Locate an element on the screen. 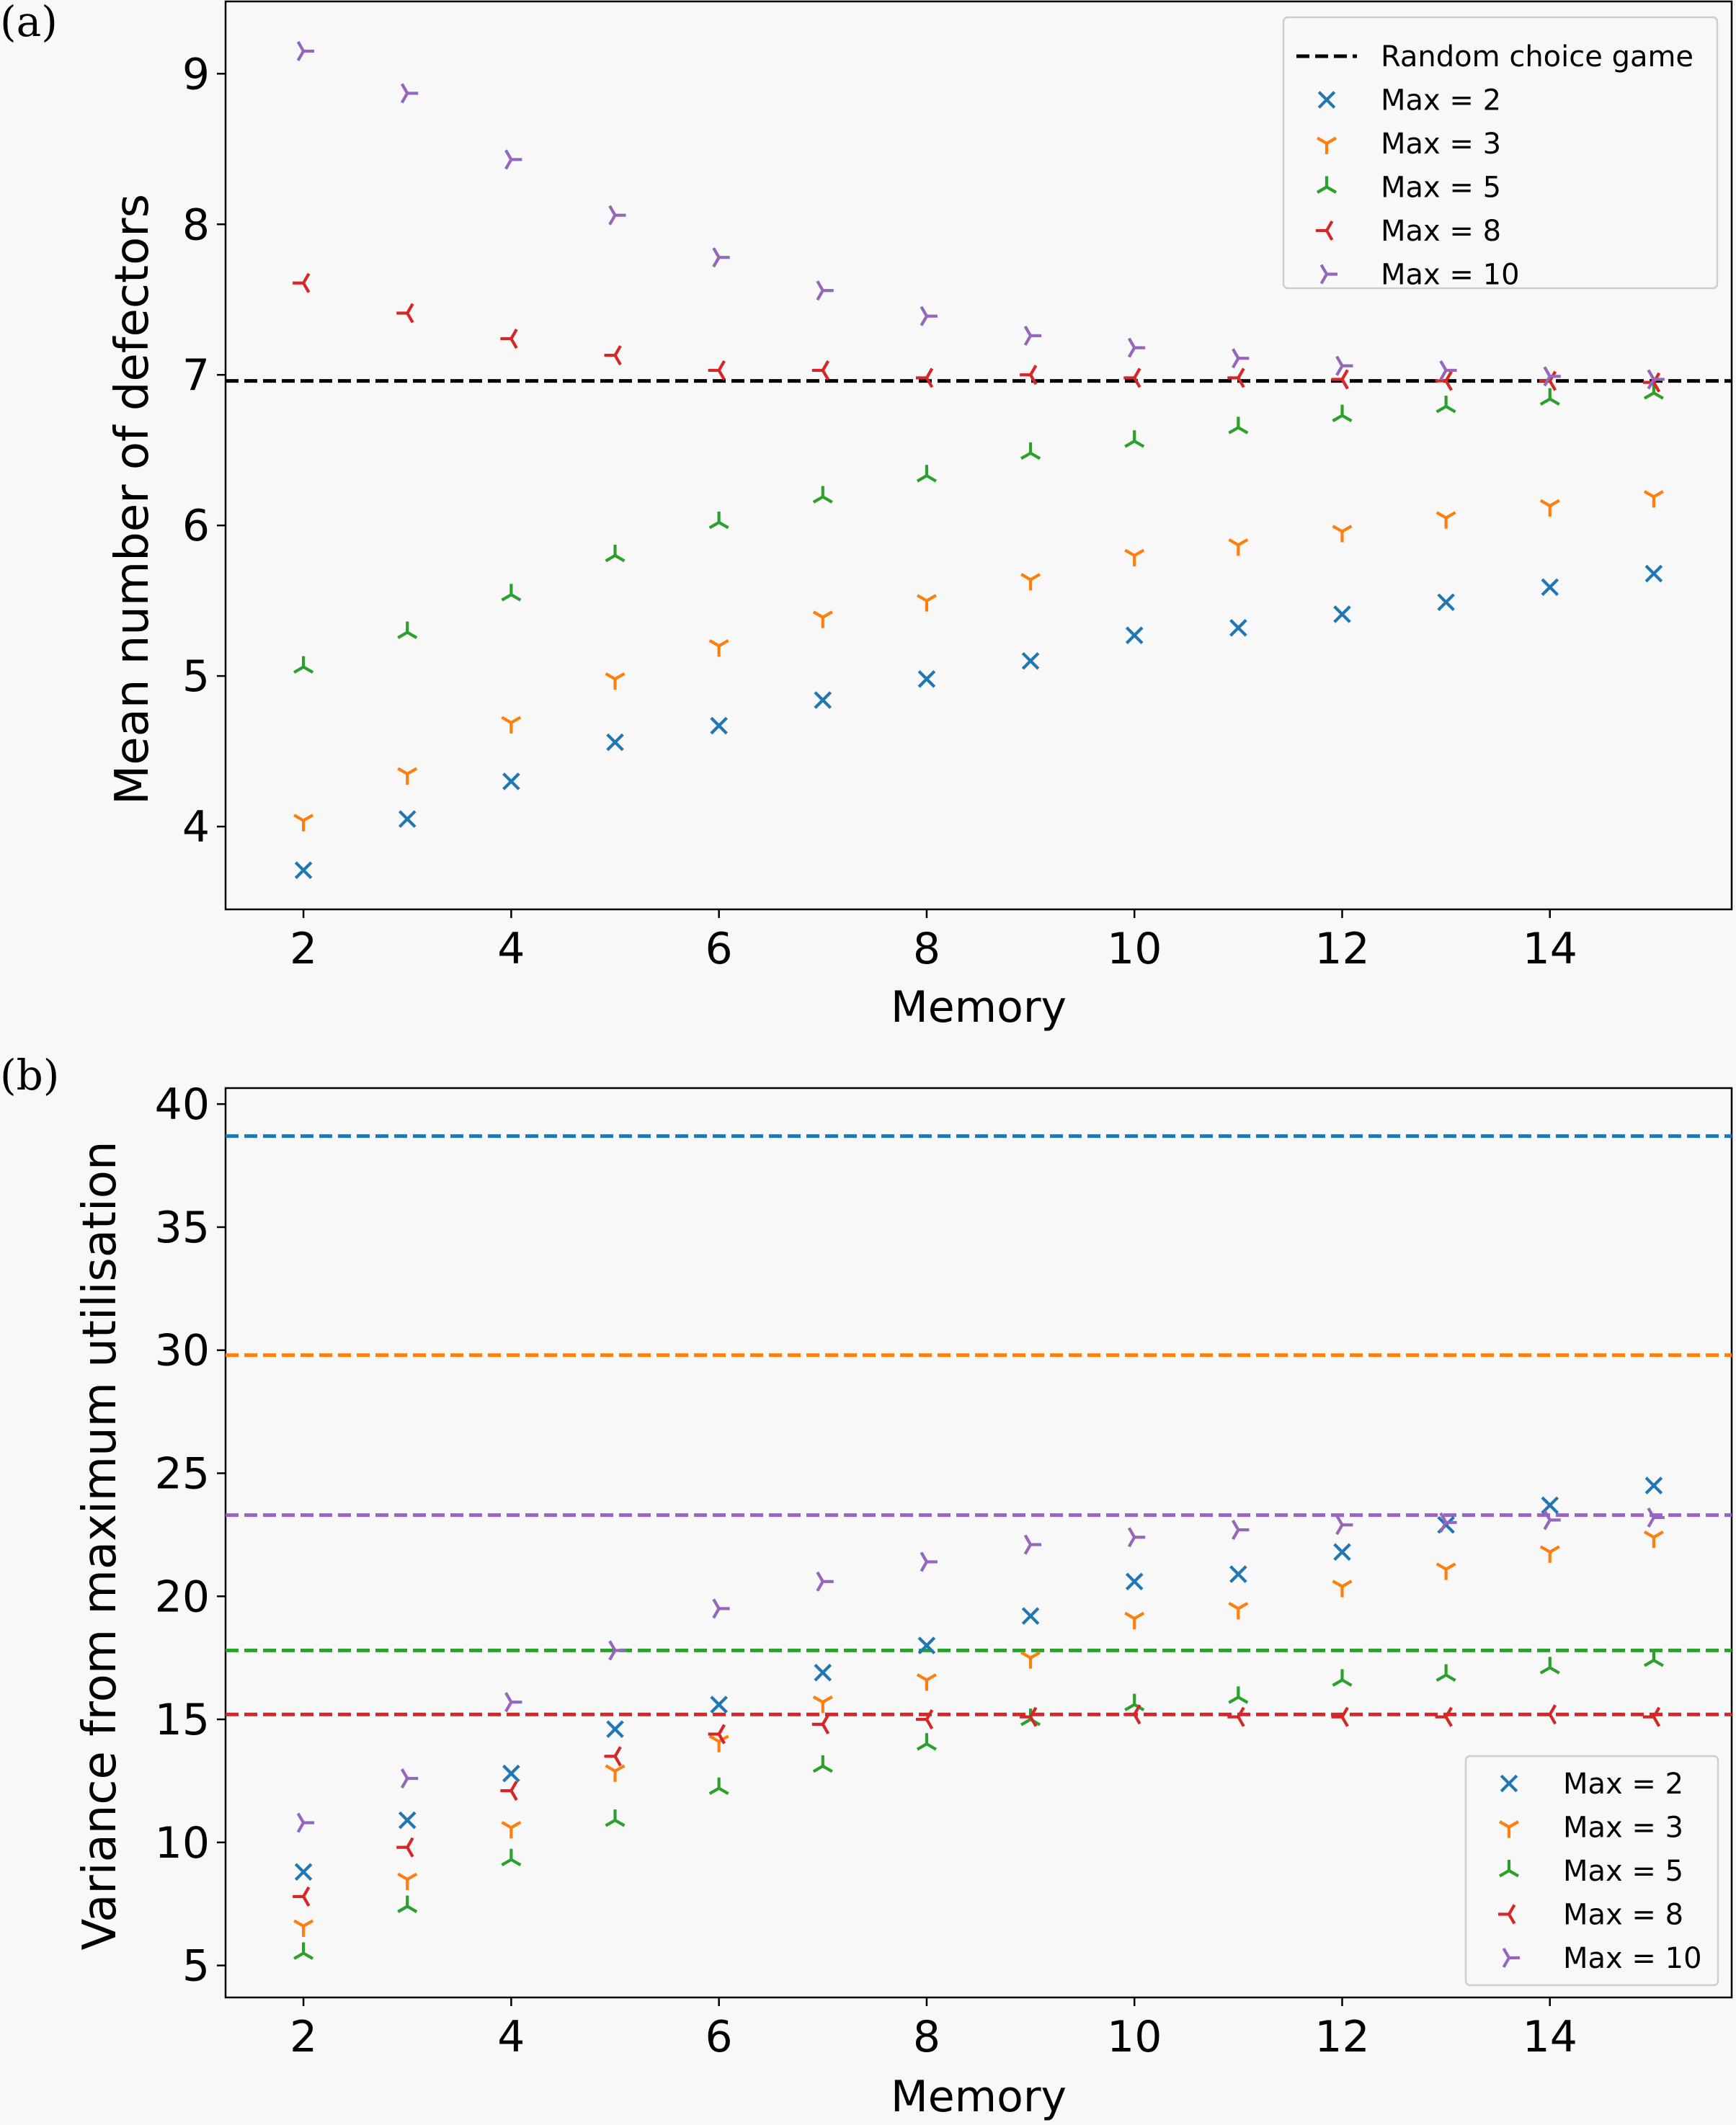 This screenshot has width=1736, height=2125. x-tick-label: 6 is located at coordinates (719, 949).